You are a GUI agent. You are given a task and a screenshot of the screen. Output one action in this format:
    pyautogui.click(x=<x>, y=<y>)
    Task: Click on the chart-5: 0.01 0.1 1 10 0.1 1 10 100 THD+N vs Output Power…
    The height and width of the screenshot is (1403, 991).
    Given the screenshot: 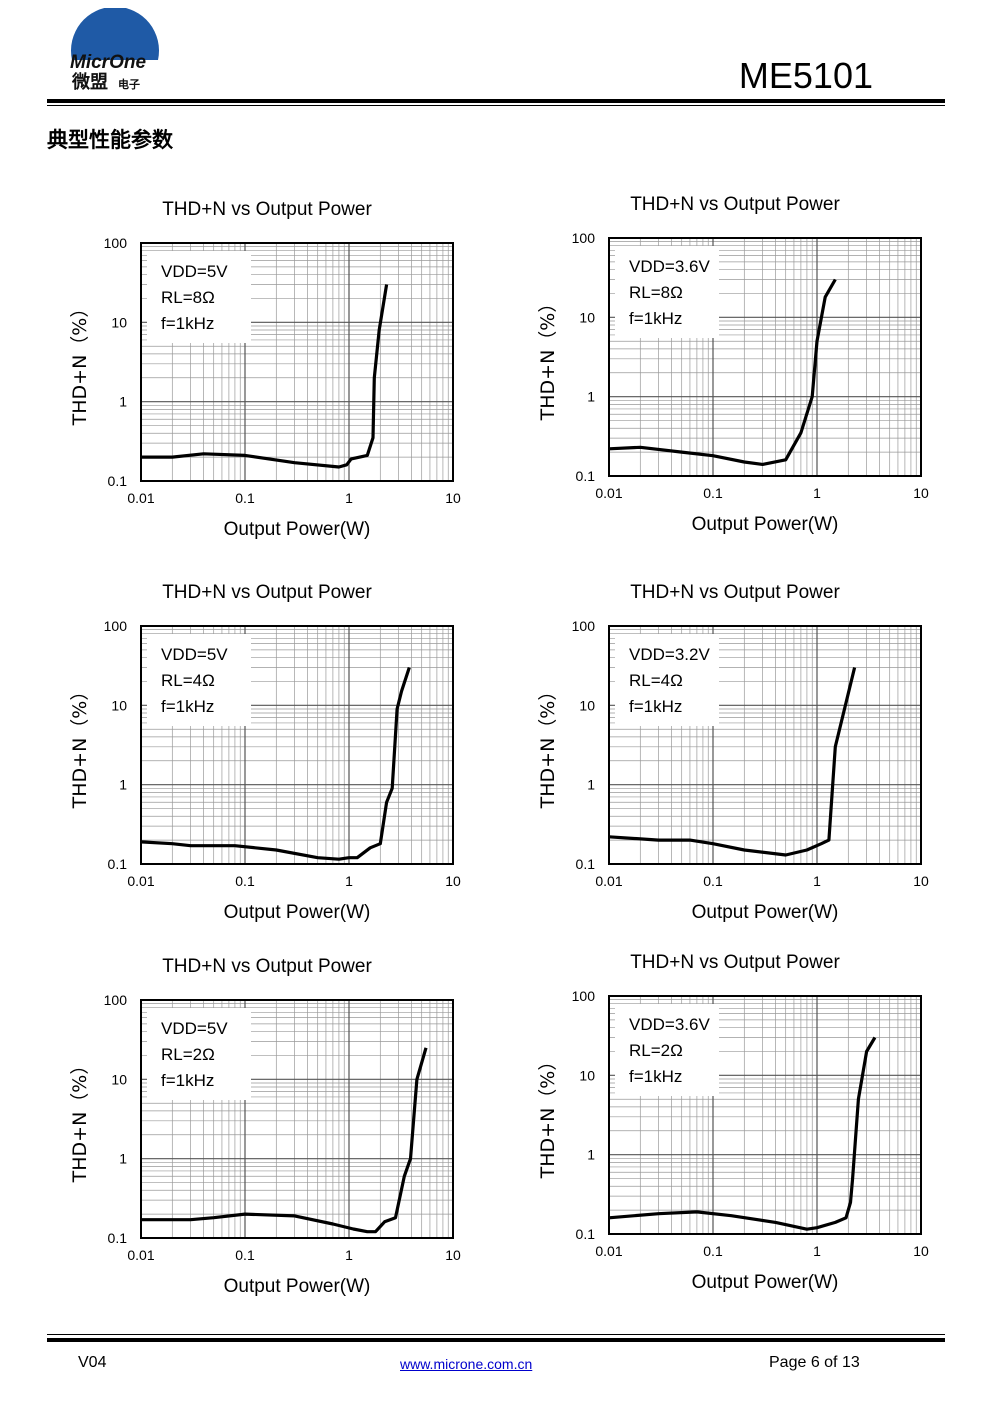 What is the action you would take?
    pyautogui.click(x=266, y=1129)
    